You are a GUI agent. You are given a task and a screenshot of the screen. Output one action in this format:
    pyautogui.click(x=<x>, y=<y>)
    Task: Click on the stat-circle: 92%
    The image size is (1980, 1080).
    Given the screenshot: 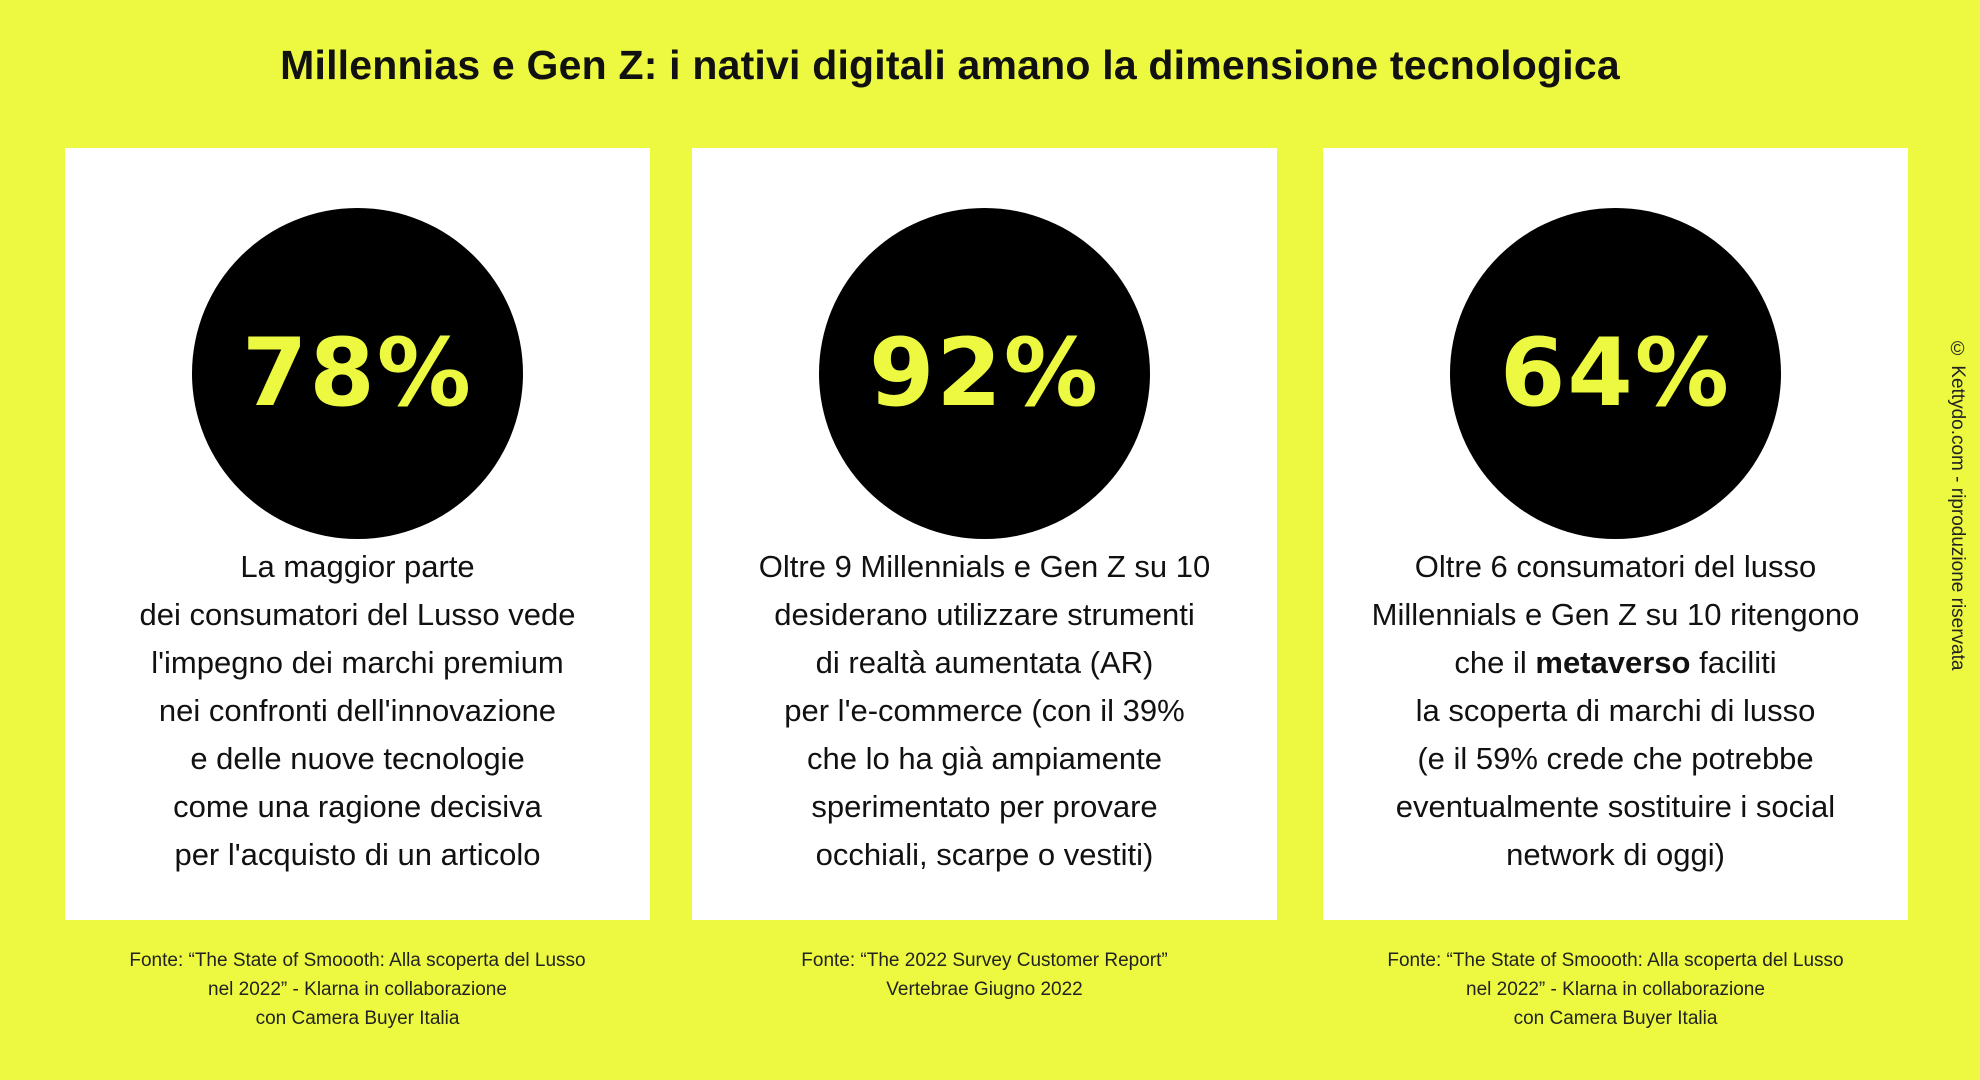 What is the action you would take?
    pyautogui.click(x=984, y=373)
    